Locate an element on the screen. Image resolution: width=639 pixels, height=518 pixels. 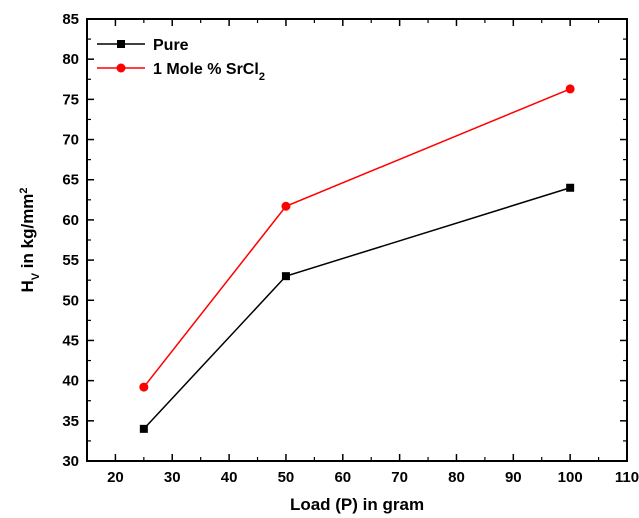
x-tick-label: 40 is located at coordinates (229, 477).